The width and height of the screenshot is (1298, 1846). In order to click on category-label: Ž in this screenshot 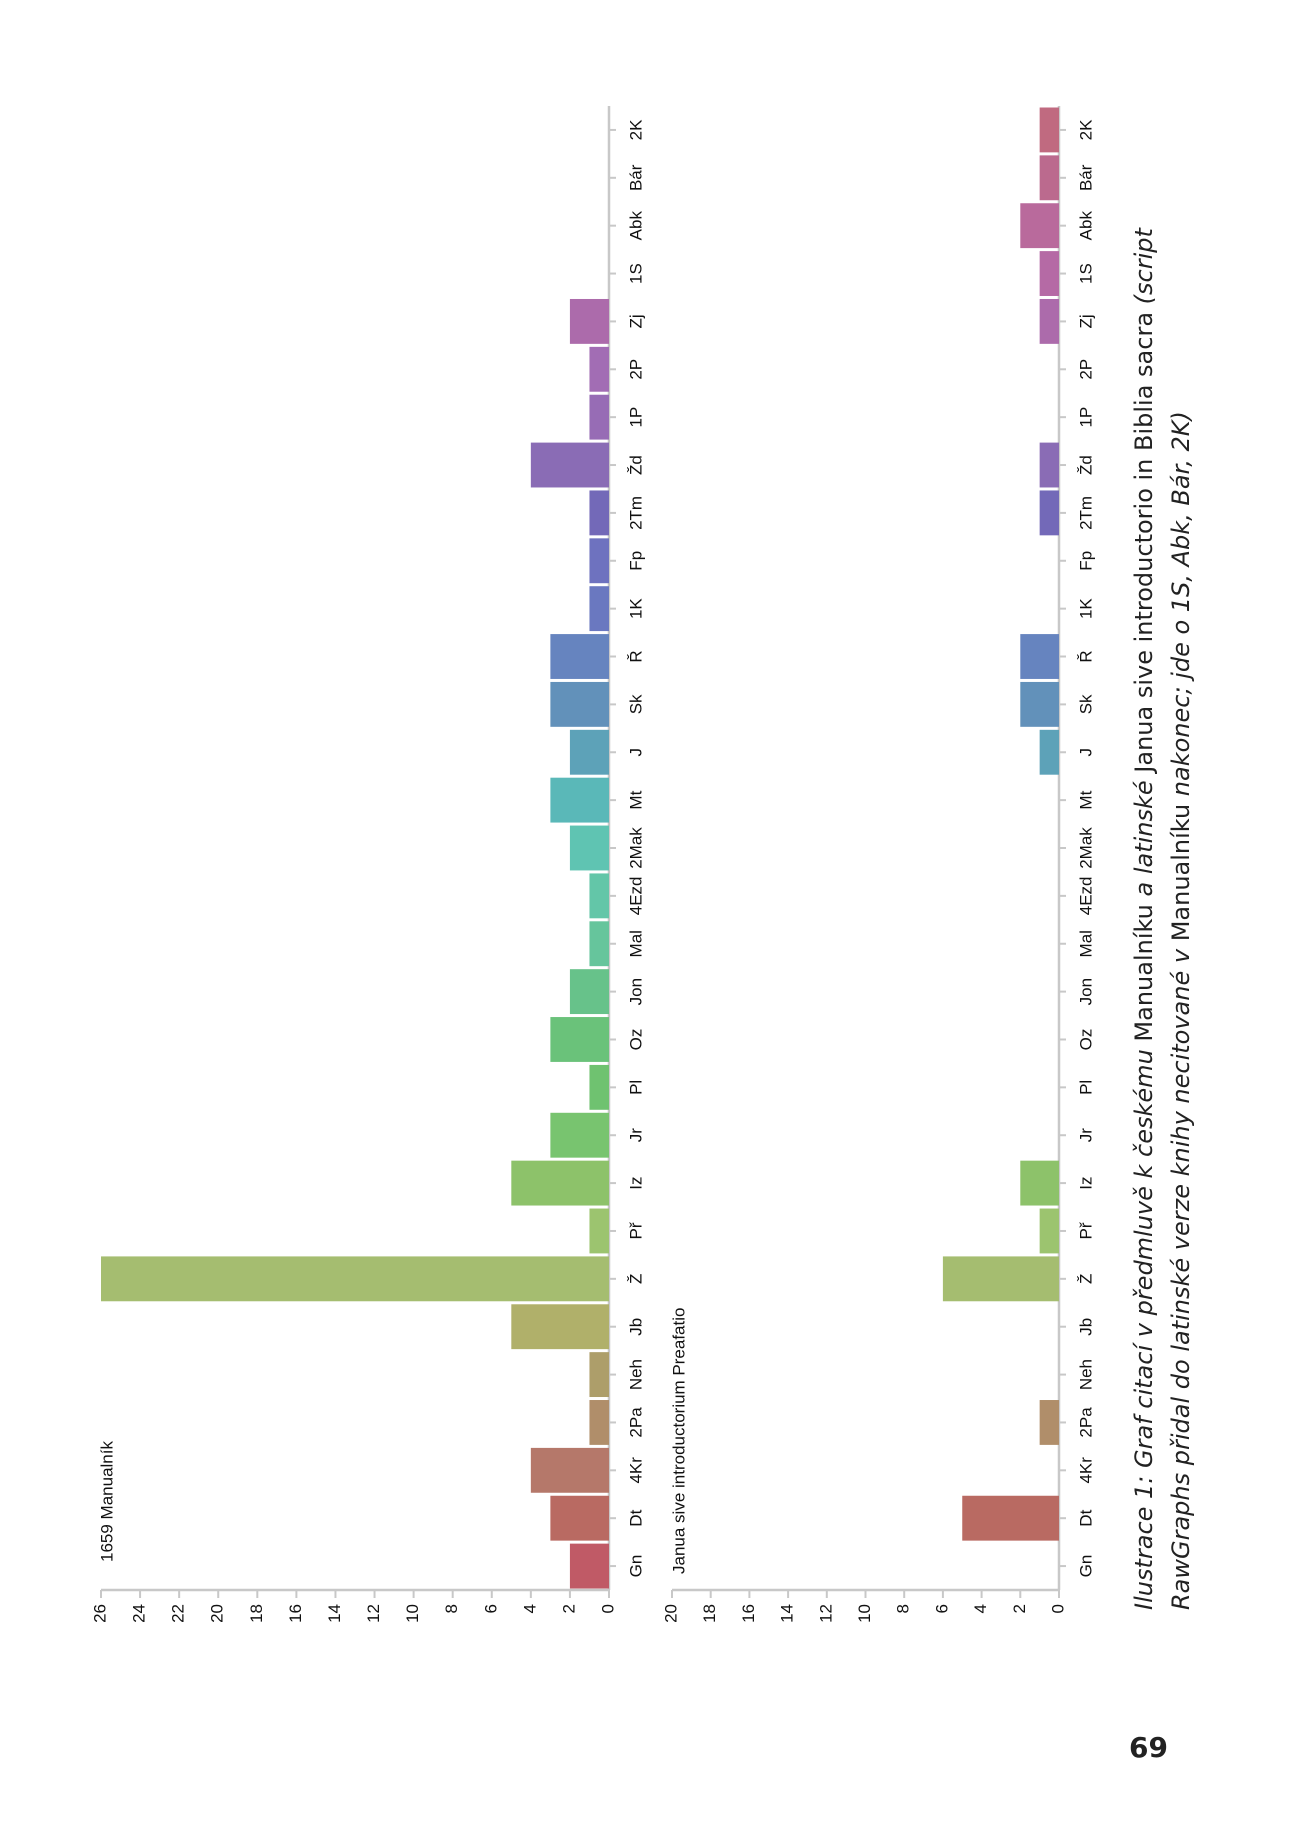, I will do `click(635, 1279)`.